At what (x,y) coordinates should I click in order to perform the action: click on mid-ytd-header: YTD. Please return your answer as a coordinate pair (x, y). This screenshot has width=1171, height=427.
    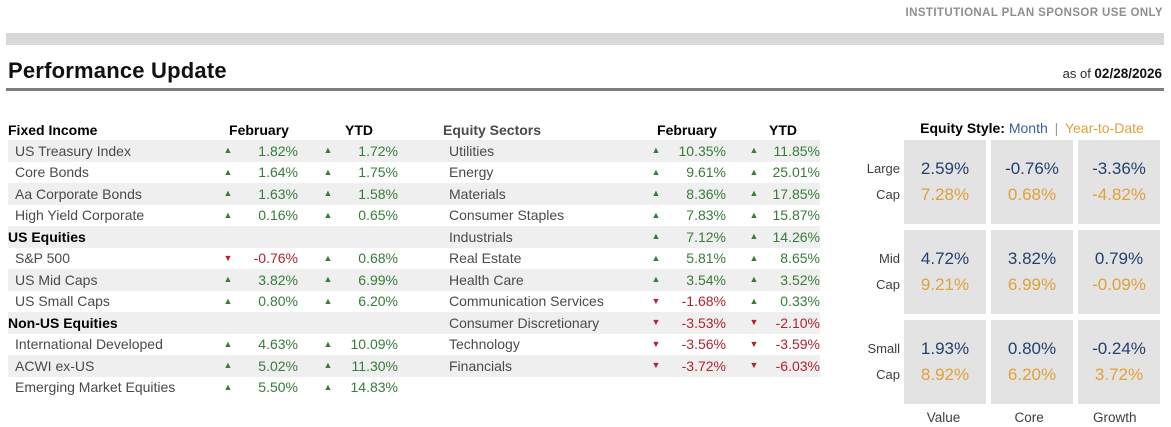
    Looking at the image, I should click on (783, 129).